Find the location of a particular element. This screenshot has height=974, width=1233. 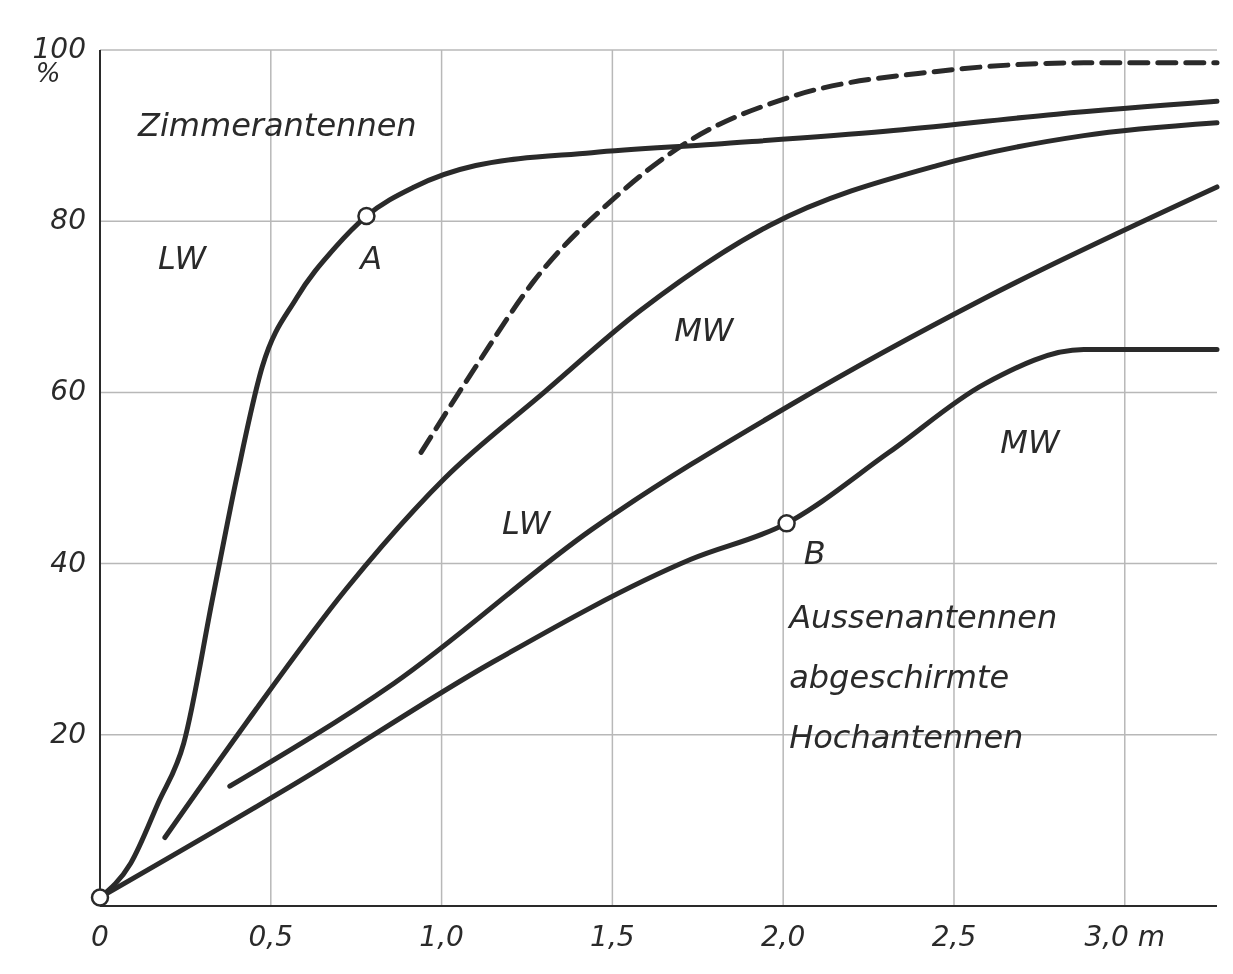

y-tick-label: 20 is located at coordinates (68, 733).